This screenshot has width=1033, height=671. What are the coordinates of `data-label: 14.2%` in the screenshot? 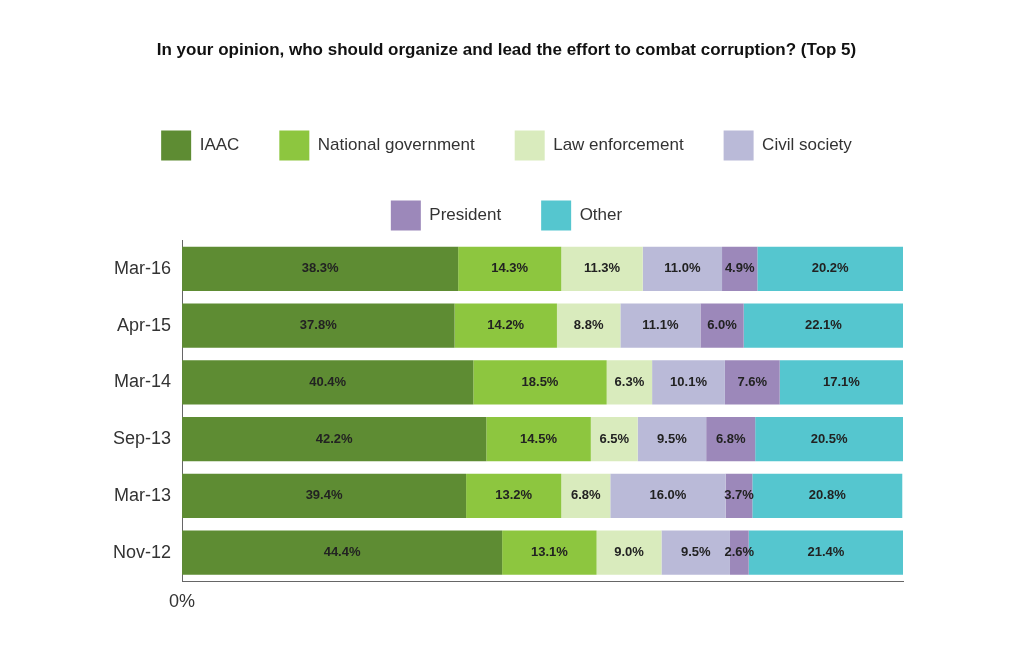 It's located at (506, 325).